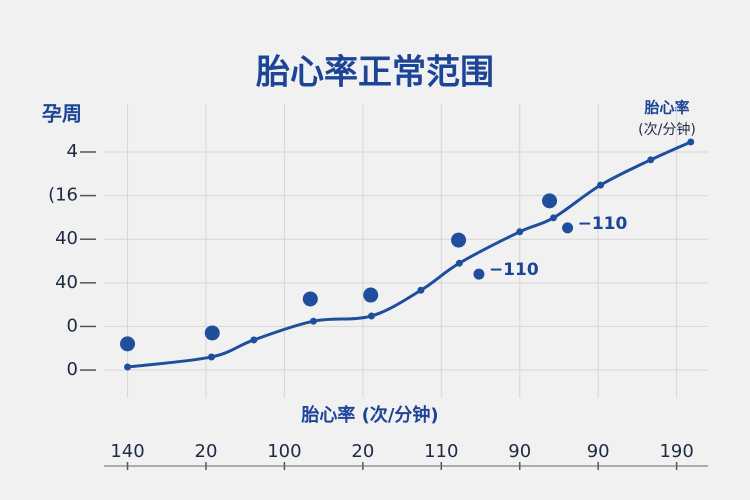 The width and height of the screenshot is (750, 500). Describe the element at coordinates (441, 451) in the screenshot. I see `x-tick-label: 110` at that location.